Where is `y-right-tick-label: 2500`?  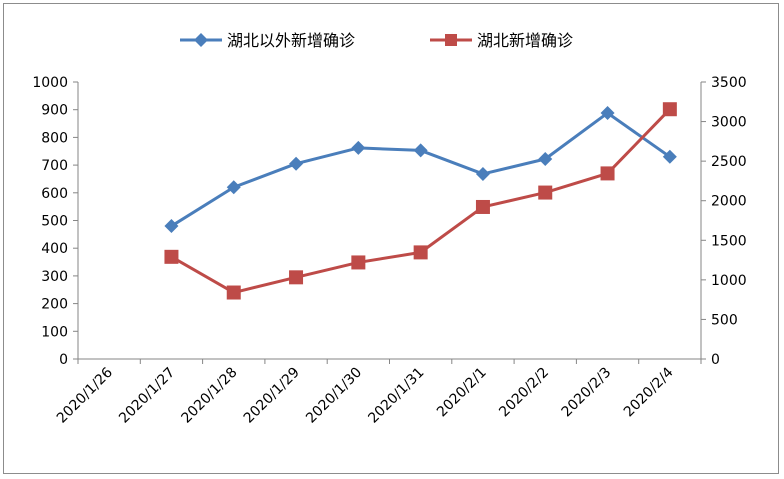 y-right-tick-label: 2500 is located at coordinates (729, 162).